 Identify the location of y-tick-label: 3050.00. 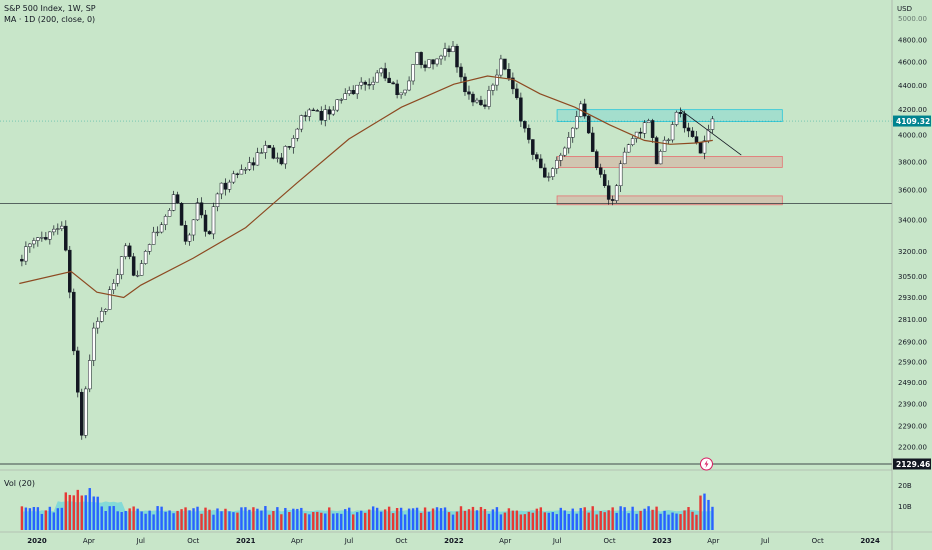
(912, 277).